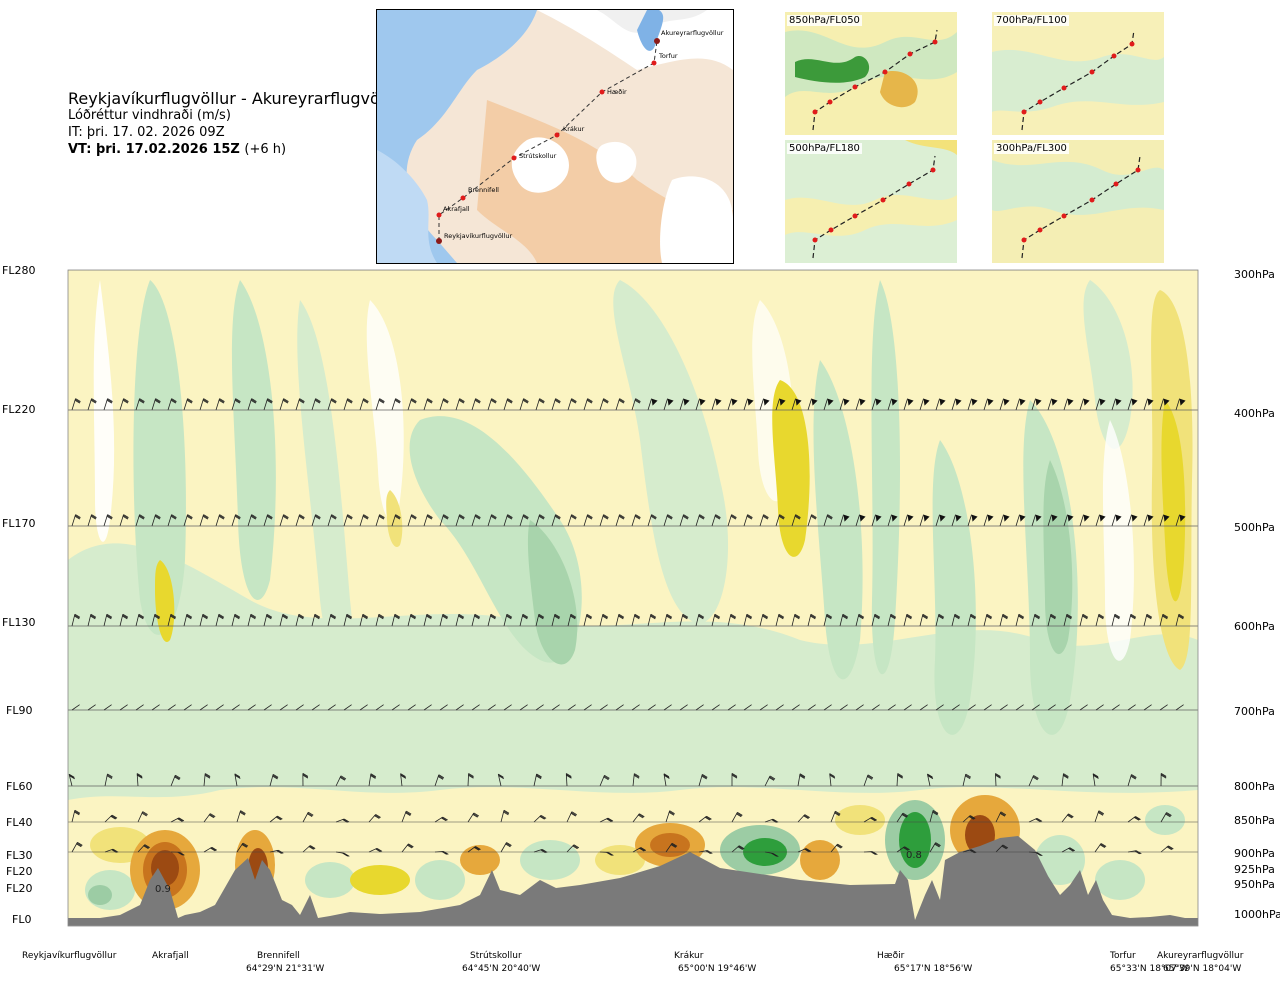 The image size is (1280, 981). I want to click on fl-label-1: FL220, so click(19, 409).